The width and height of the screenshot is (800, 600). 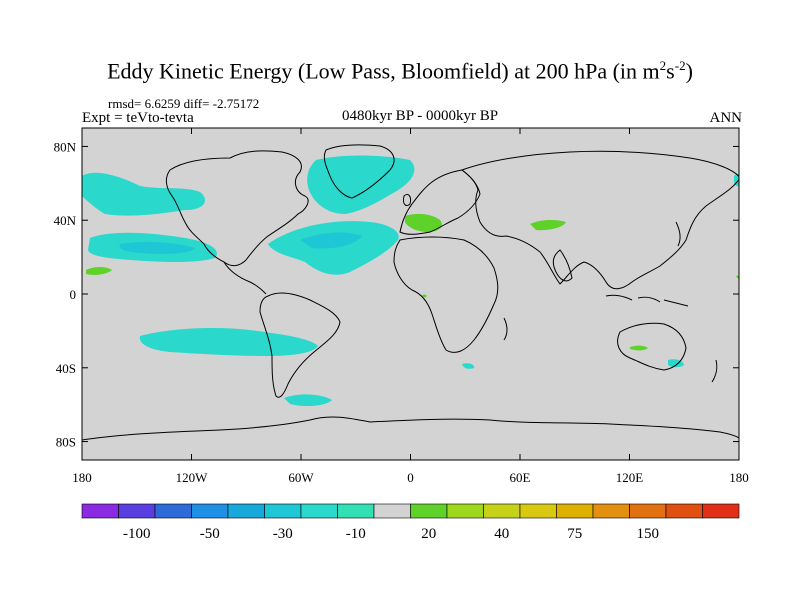 I want to click on anomaly-region-far-east, so click(x=736, y=180).